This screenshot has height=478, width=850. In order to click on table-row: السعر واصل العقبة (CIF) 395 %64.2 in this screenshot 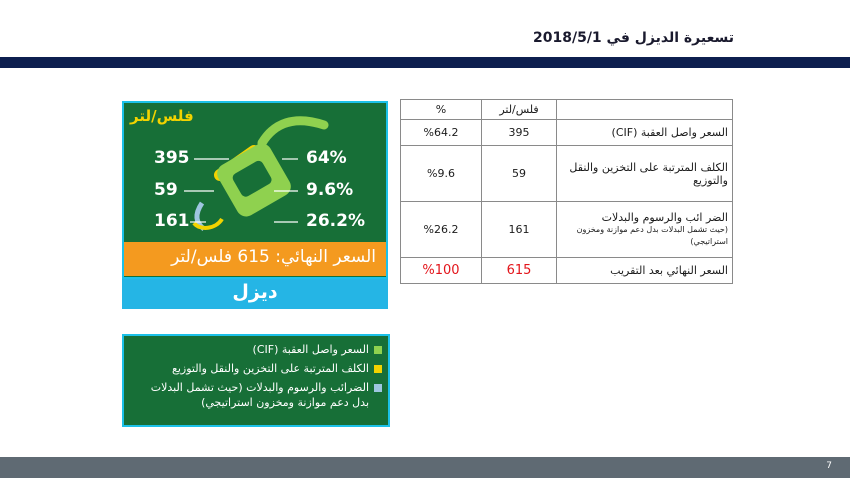, I will do `click(566, 132)`.